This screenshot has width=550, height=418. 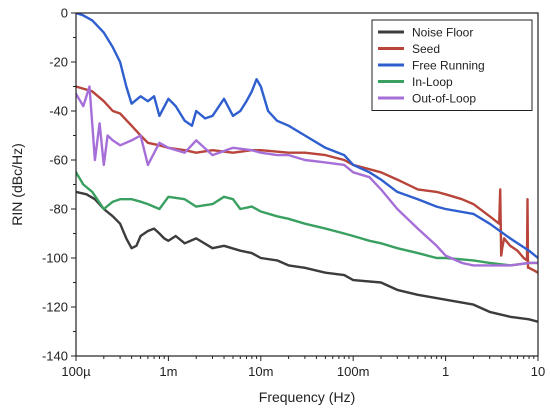 I want to click on y-tick-label: -40, so click(x=58, y=111).